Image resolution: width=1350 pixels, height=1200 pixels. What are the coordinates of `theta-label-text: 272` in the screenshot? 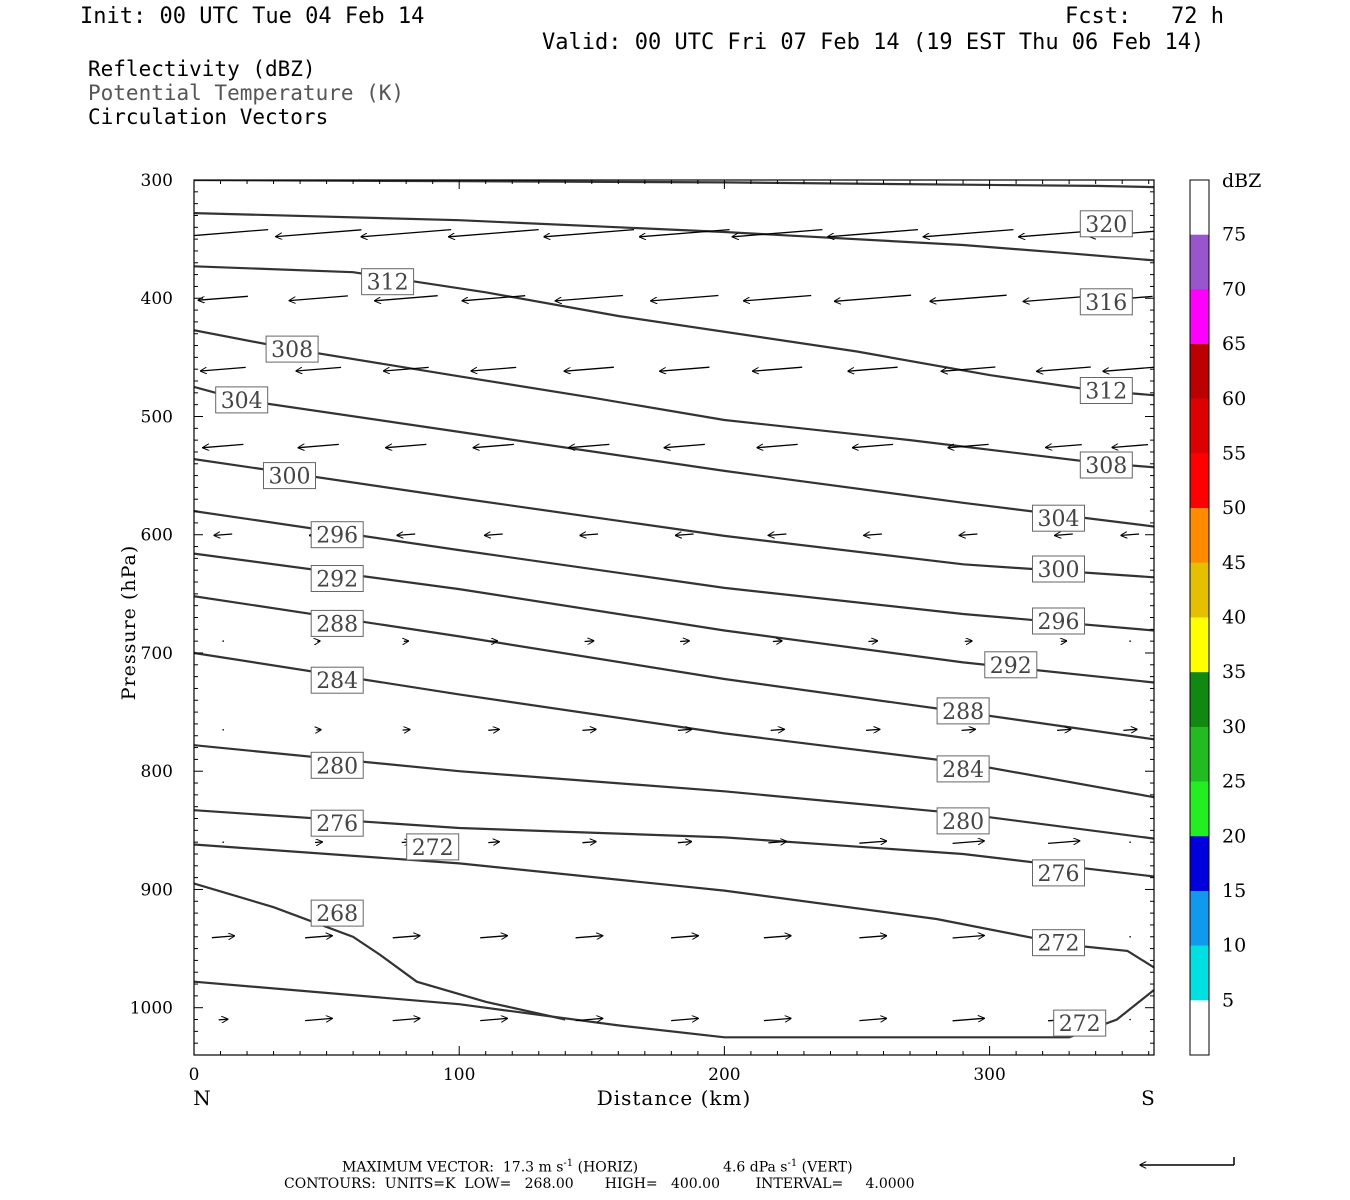 It's located at (433, 848).